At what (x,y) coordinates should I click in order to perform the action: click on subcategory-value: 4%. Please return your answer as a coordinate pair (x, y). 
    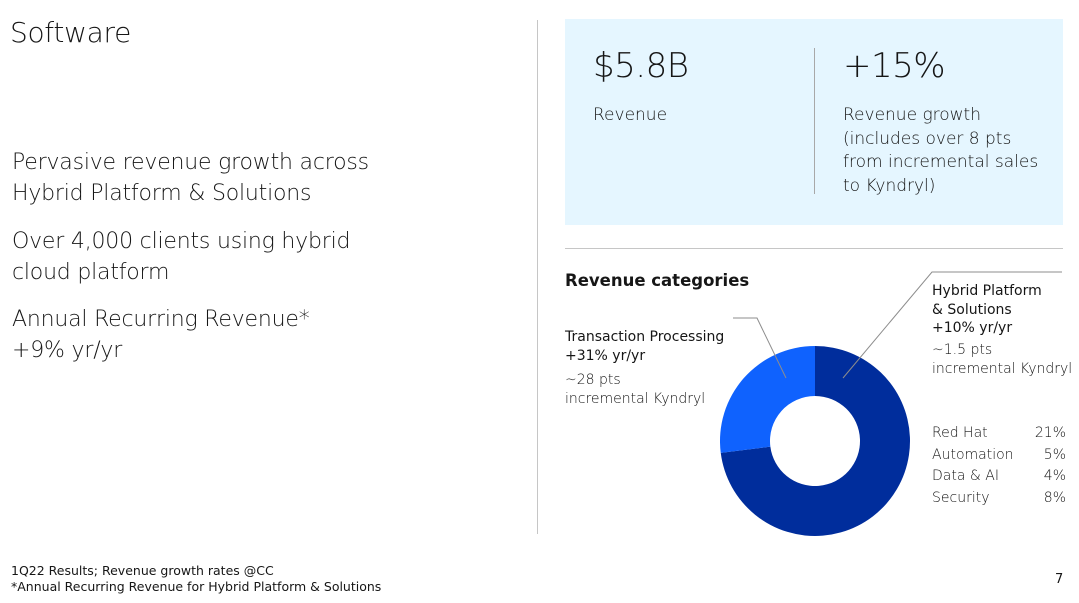
    Looking at the image, I should click on (1054, 476).